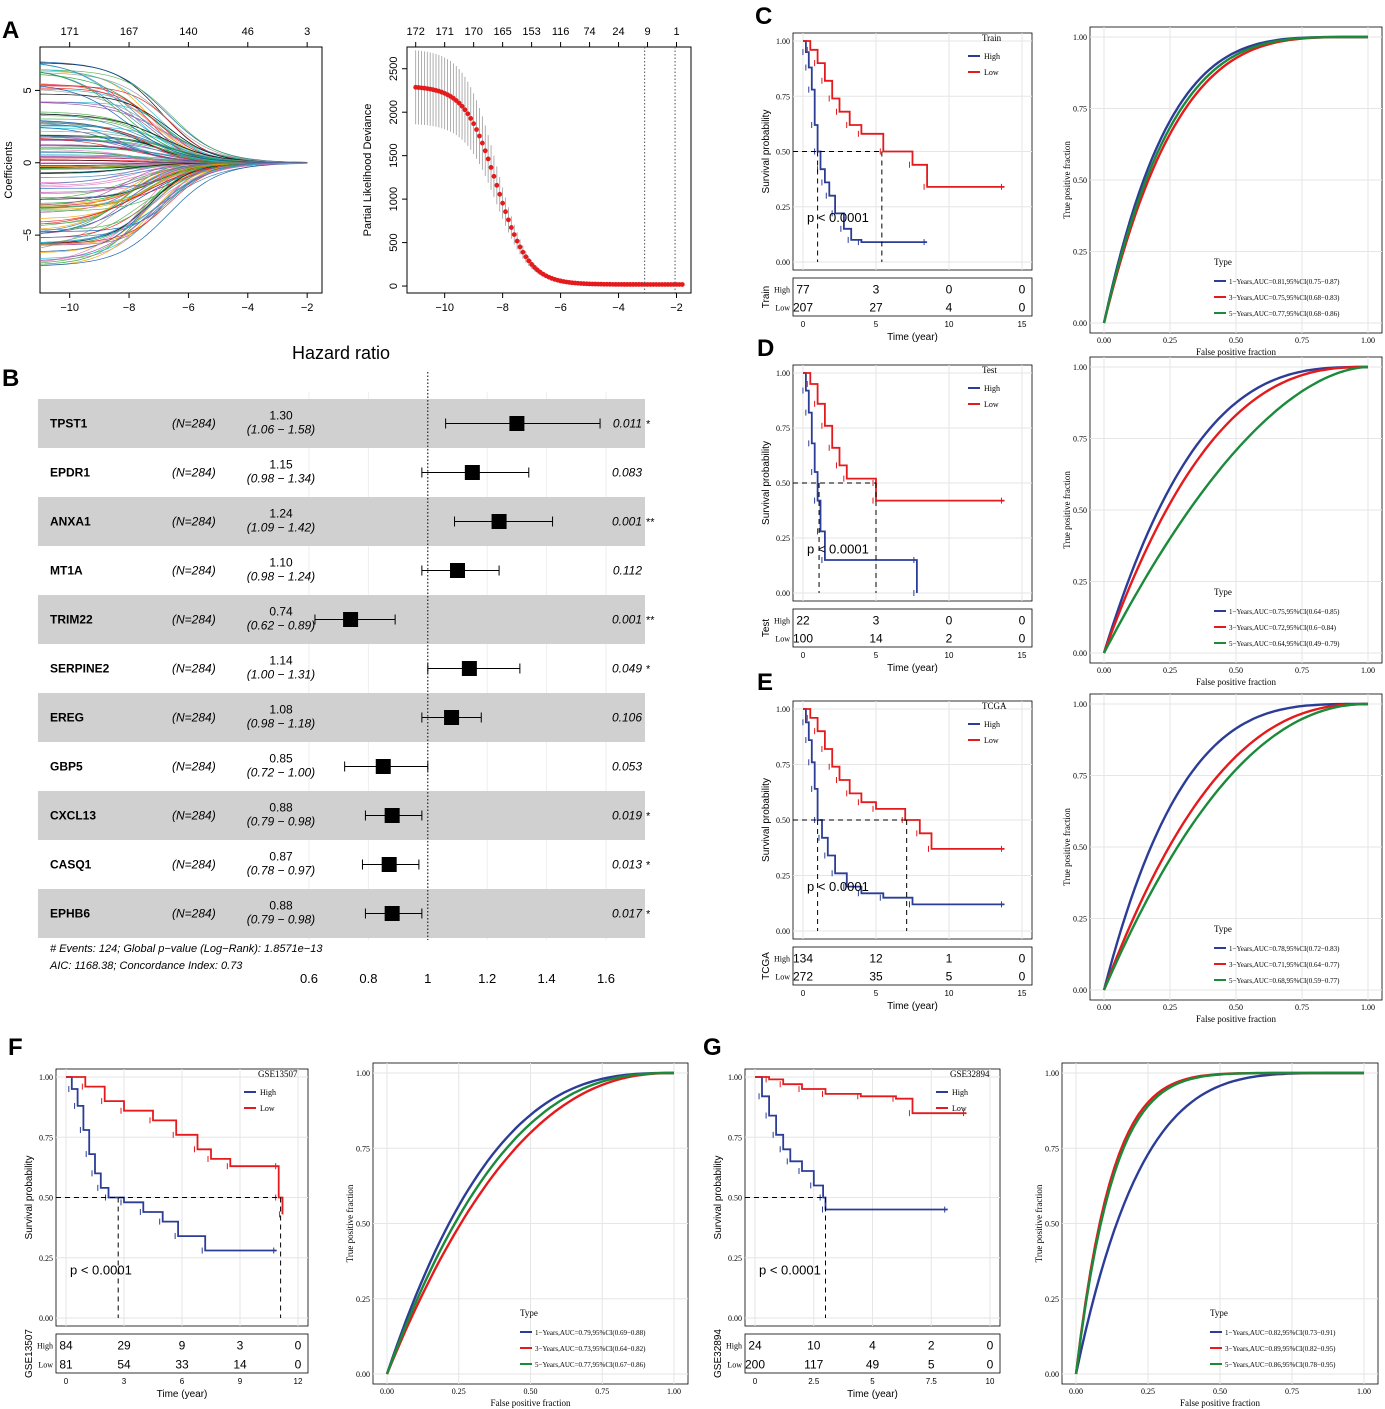 This screenshot has height=1409, width=1385. I want to click on forest-row: GBP5 (N=284) 0.85(0.72 − 1.00) 0.053, so click(346, 766).